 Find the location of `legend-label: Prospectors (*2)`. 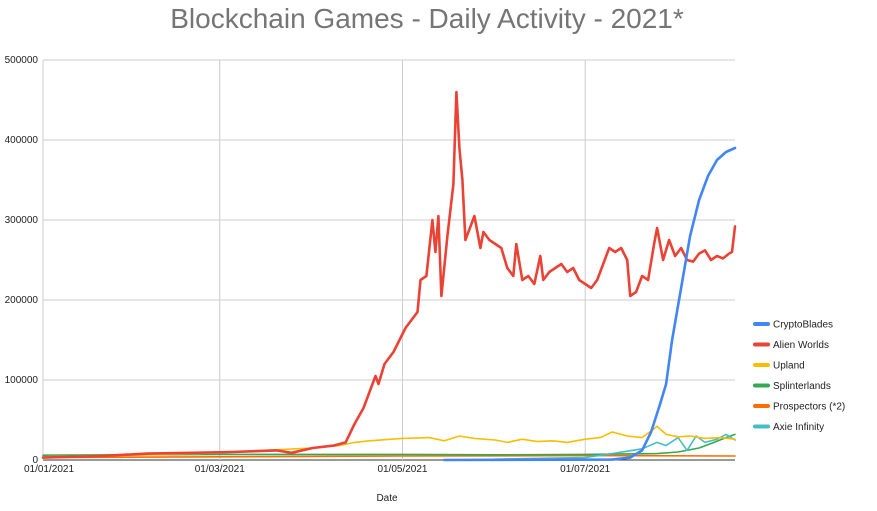

legend-label: Prospectors (*2) is located at coordinates (809, 407).